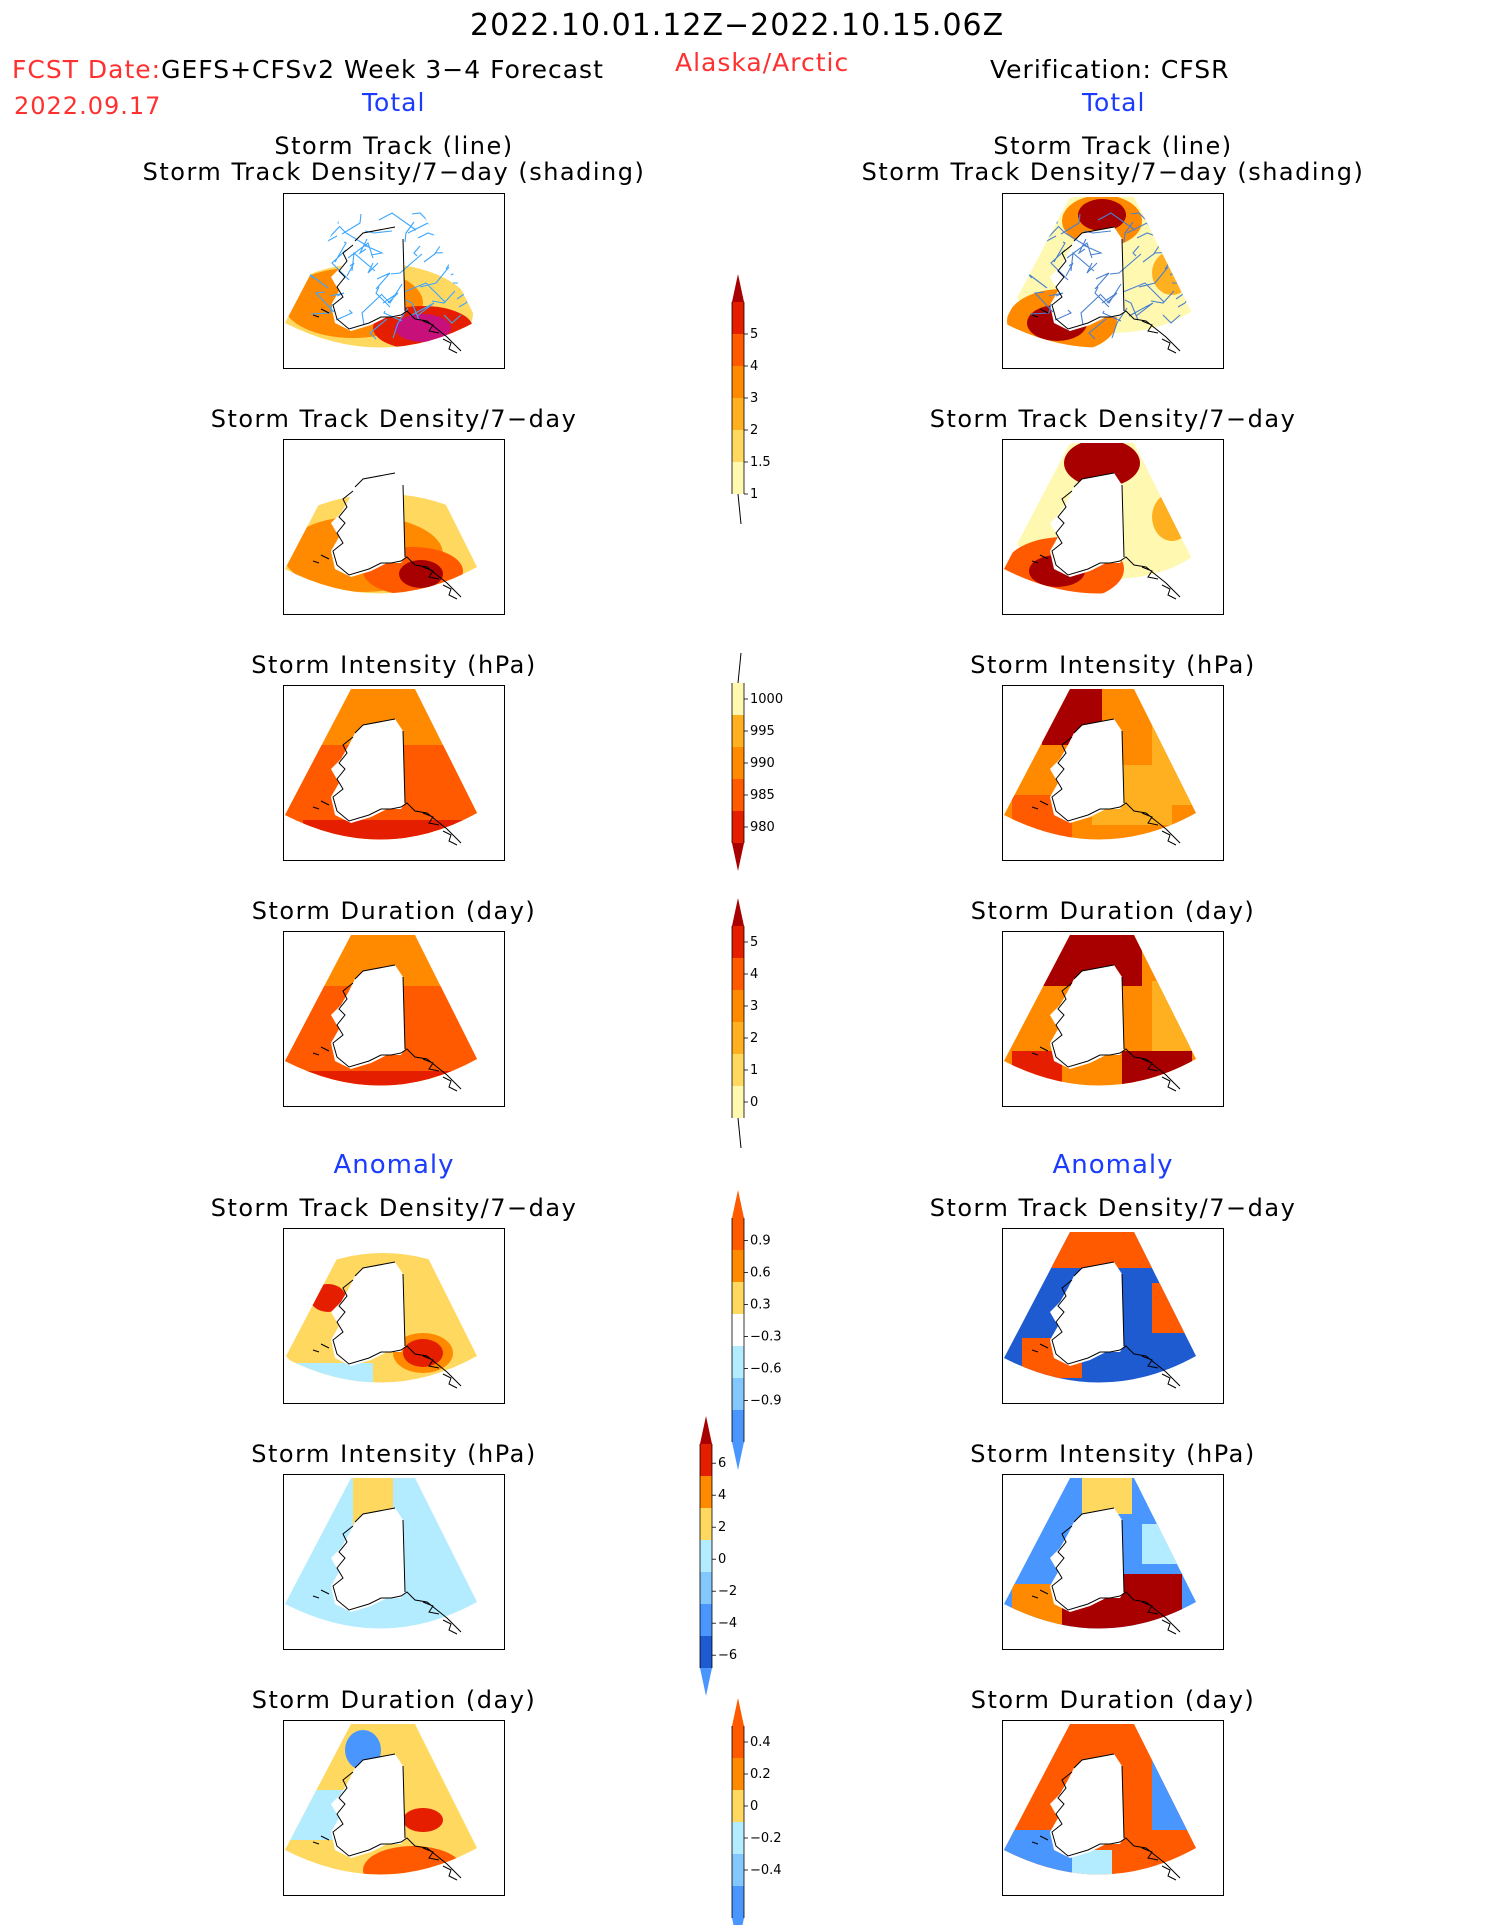 The width and height of the screenshot is (1487, 1925). I want to click on colorbar-label: 0.2, so click(760, 1774).